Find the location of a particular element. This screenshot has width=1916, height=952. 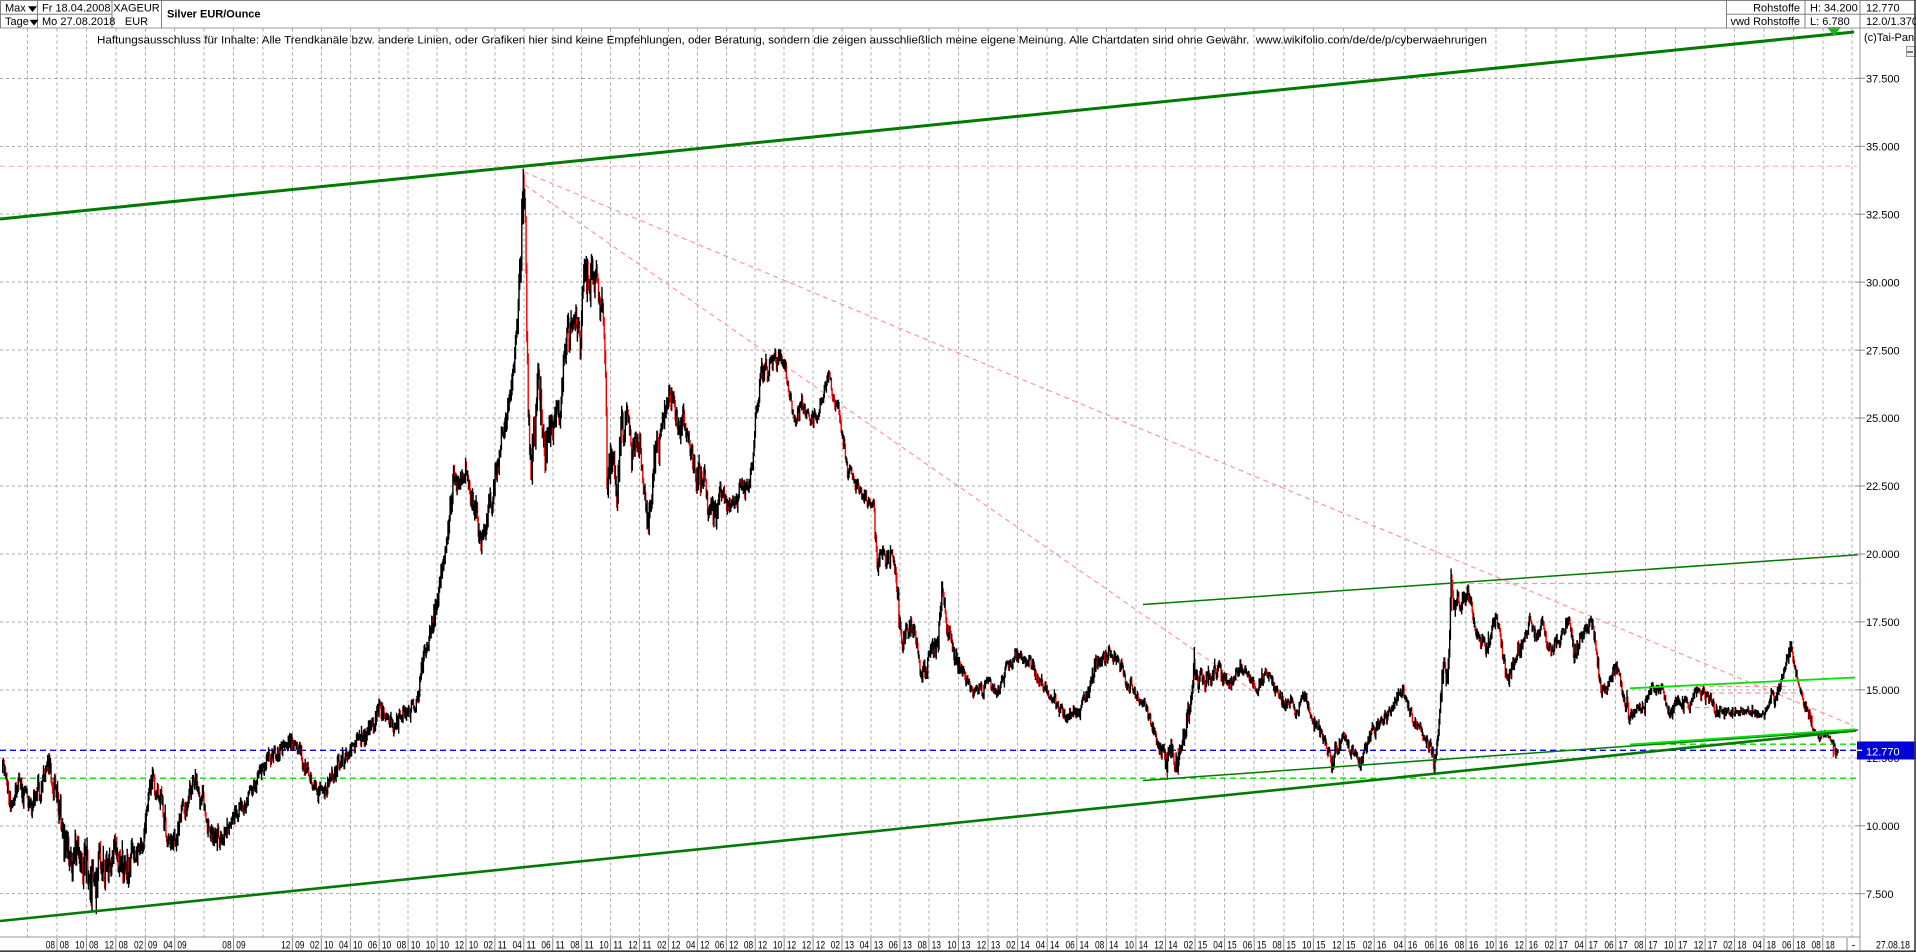

svg-text: EUR is located at coordinates (136, 22).